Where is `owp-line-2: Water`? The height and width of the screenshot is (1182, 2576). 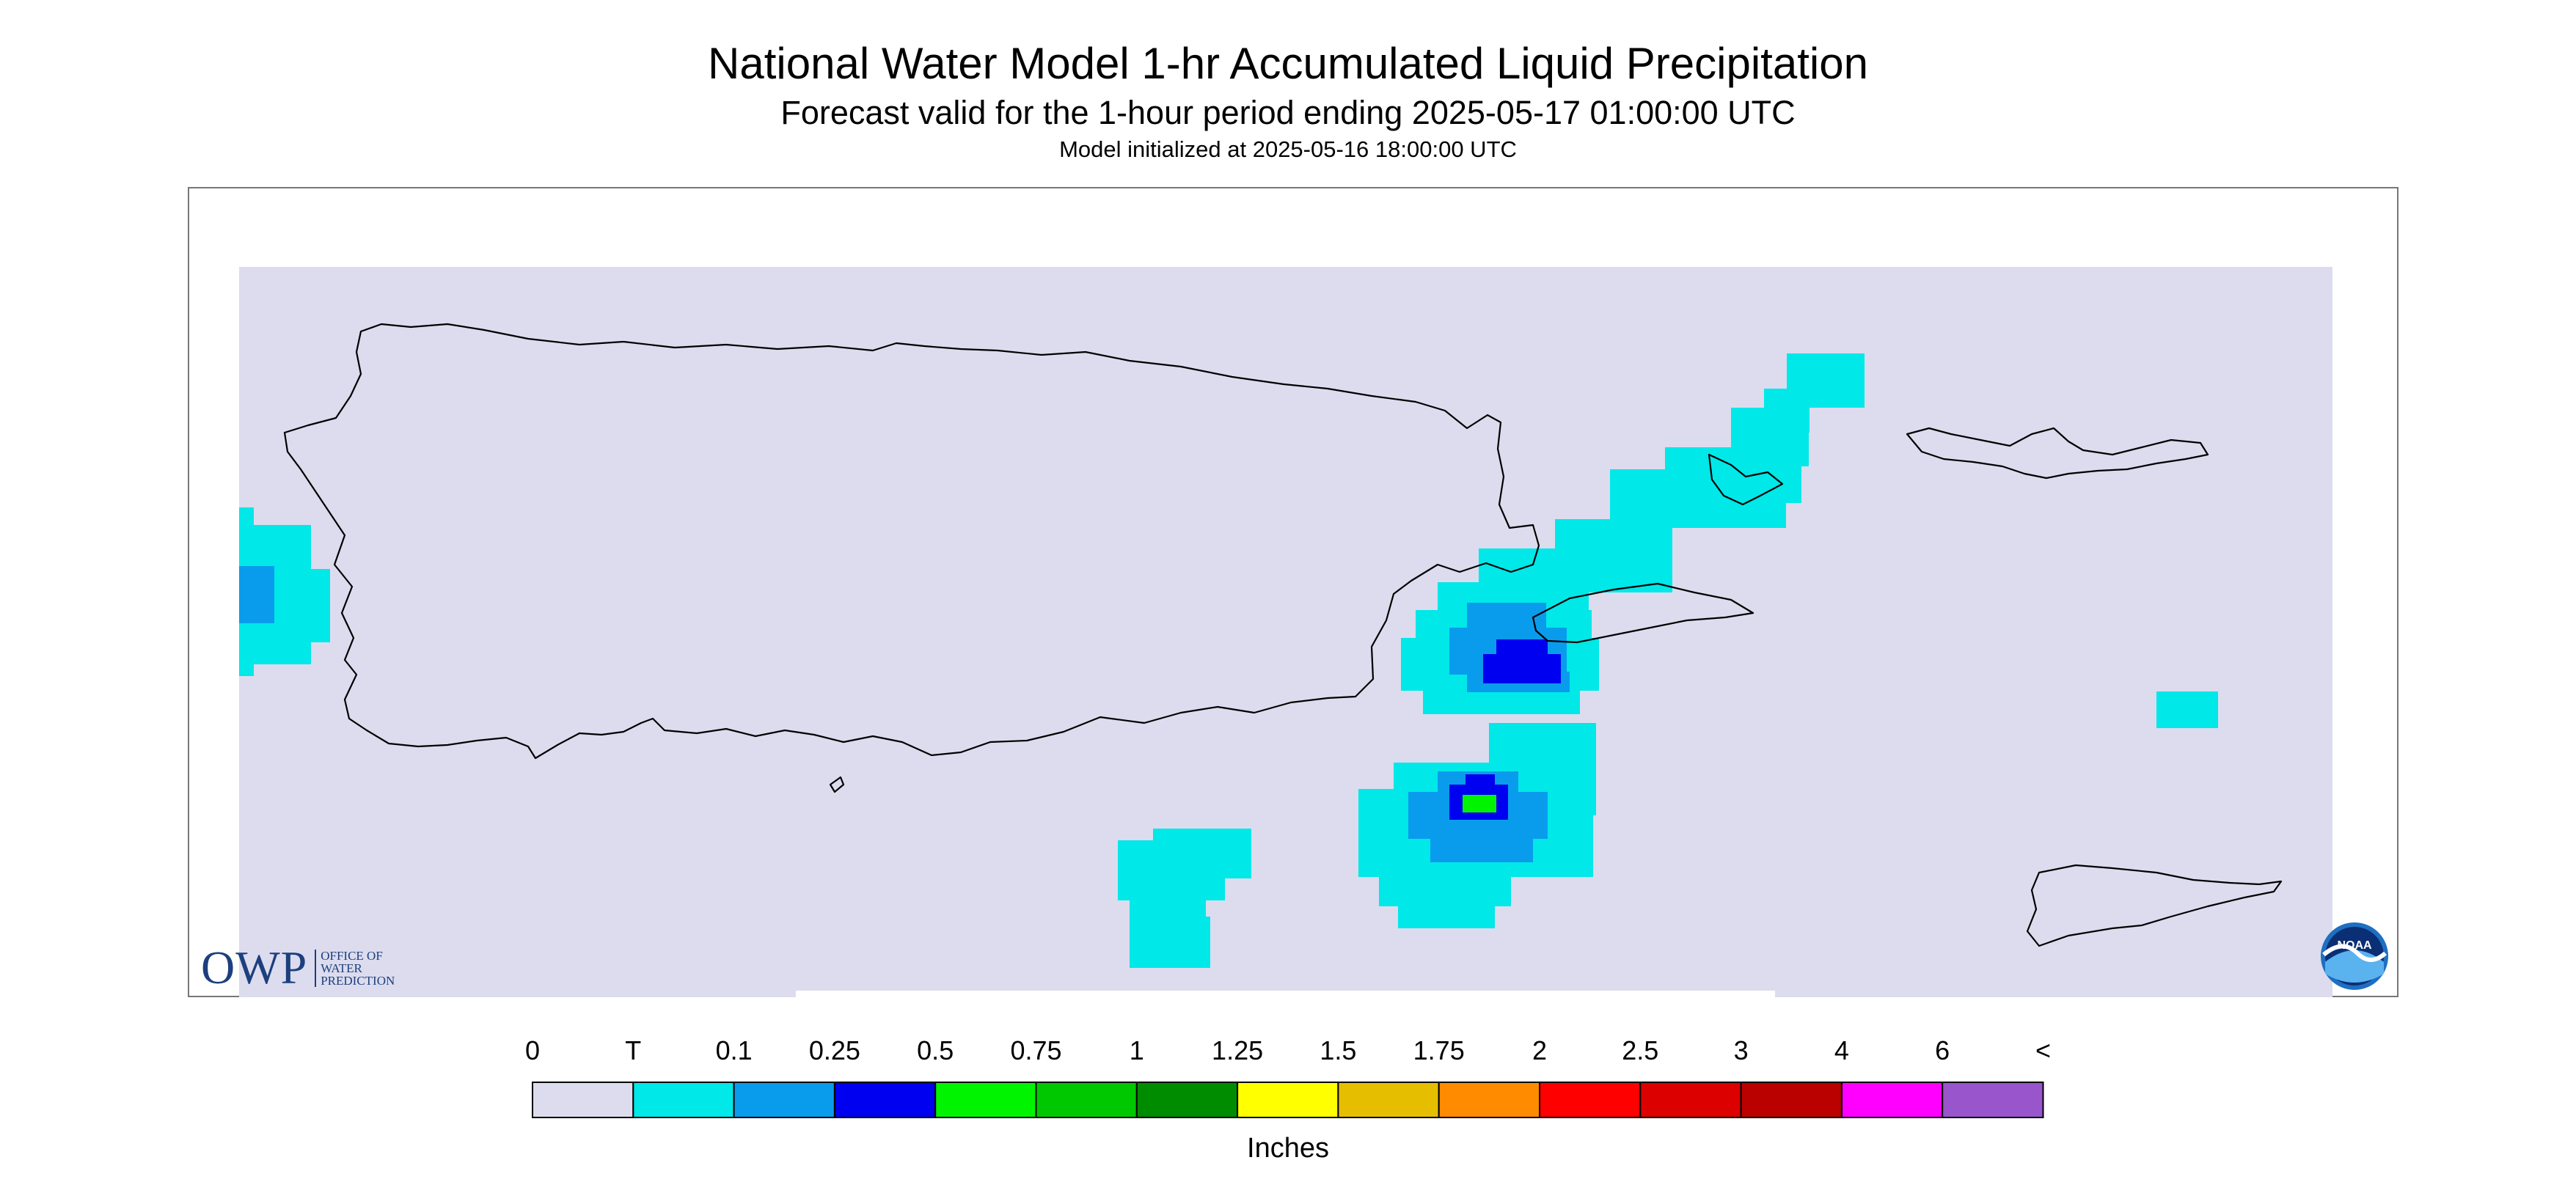
owp-line-2: Water is located at coordinates (341, 968).